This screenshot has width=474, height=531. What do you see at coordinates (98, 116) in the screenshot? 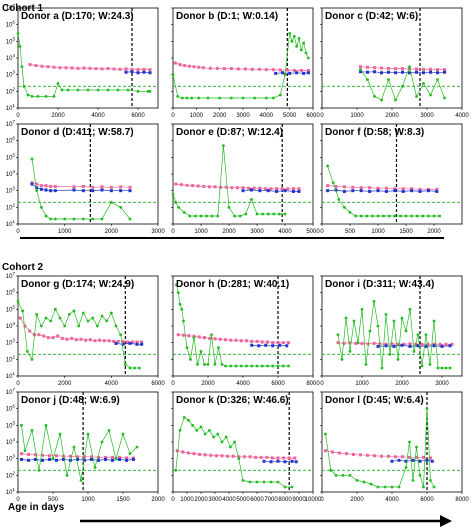
I see `x-tick-label: 4000` at bounding box center [98, 116].